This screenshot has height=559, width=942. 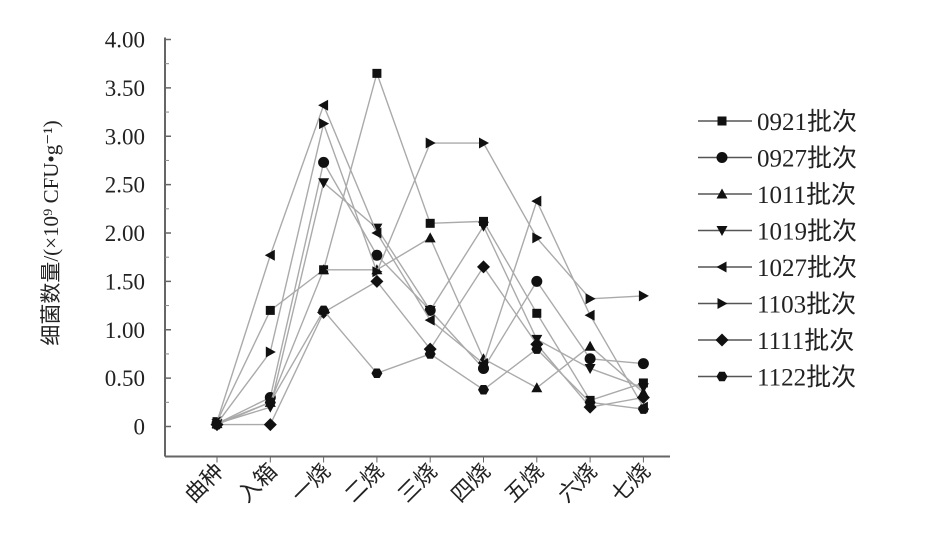 What do you see at coordinates (807, 232) in the screenshot?
I see `legend-label: 1019批次` at bounding box center [807, 232].